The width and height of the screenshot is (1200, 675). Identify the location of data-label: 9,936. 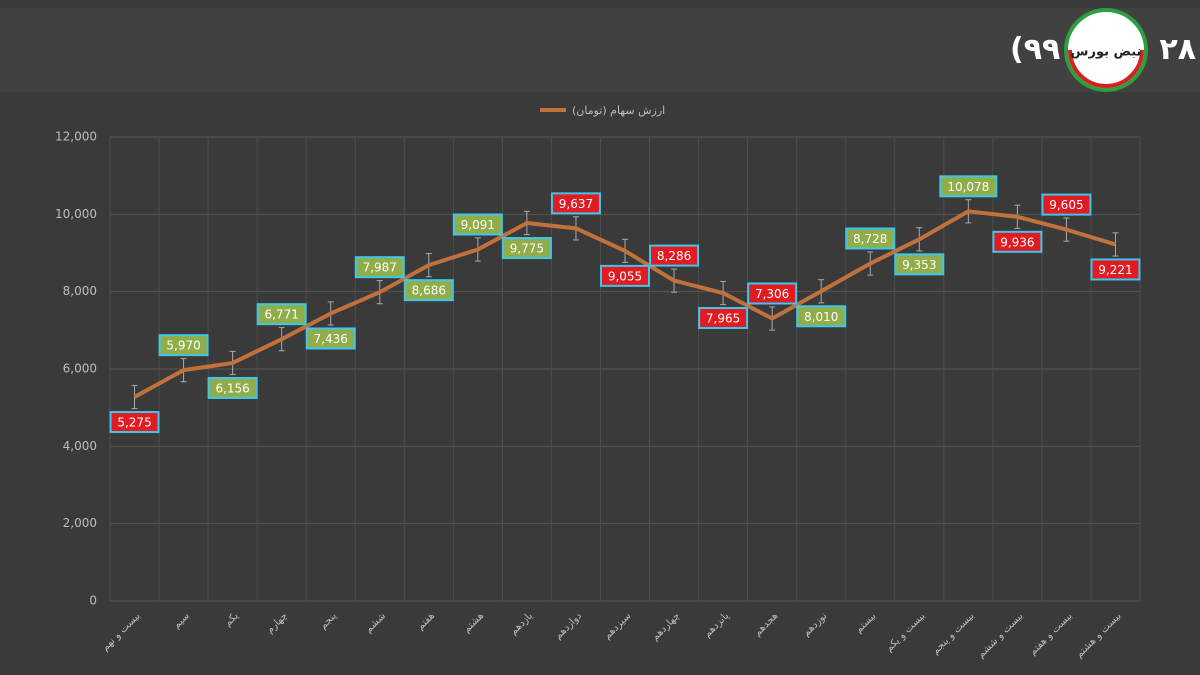
(1017, 242).